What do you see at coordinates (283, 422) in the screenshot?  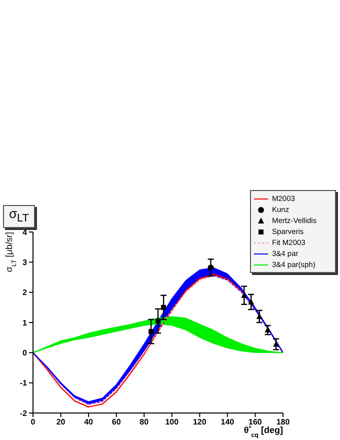 I see `x-tick-label: 180` at bounding box center [283, 422].